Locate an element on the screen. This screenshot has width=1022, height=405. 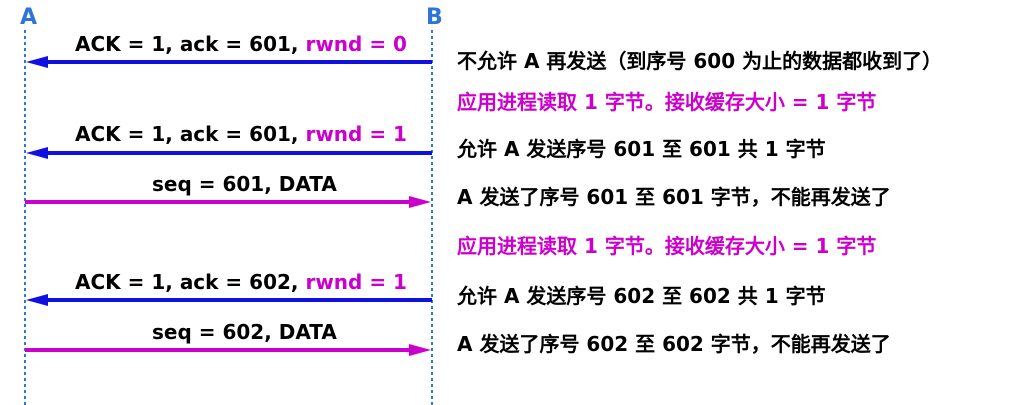
note-no-more-send: 不允许 A 再发送（到序号 600 为止的数据都收到了） is located at coordinates (700, 61).